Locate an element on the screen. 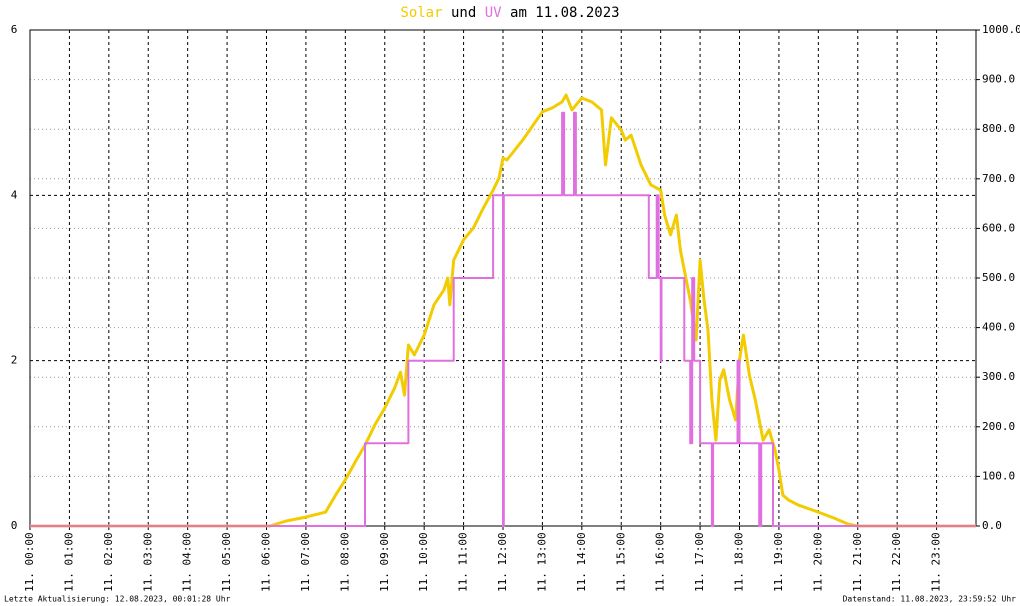 This screenshot has width=1020, height=606. x-tick-label: 11. 07:00 is located at coordinates (305, 562).